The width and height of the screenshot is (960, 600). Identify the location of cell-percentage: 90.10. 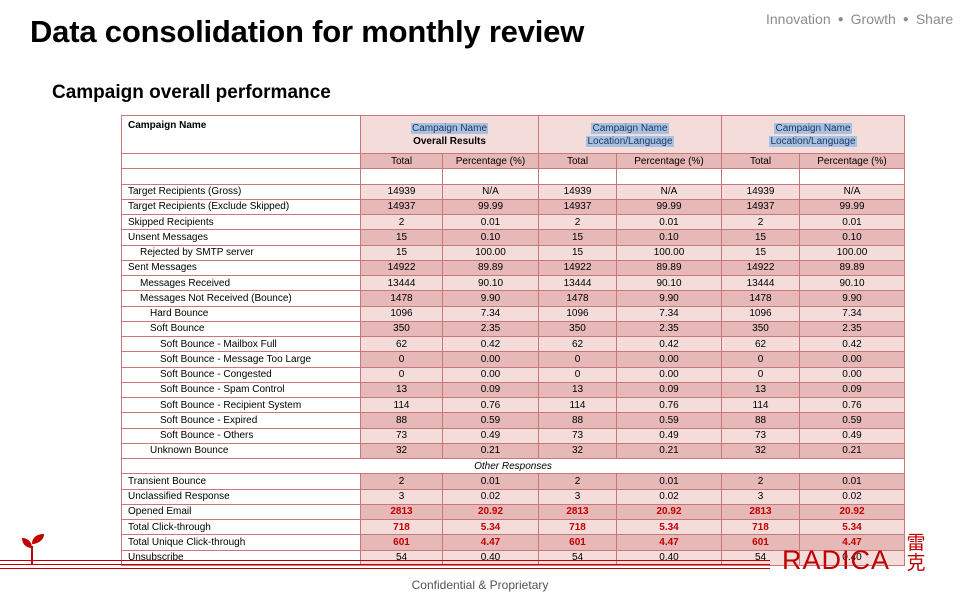
(490, 283).